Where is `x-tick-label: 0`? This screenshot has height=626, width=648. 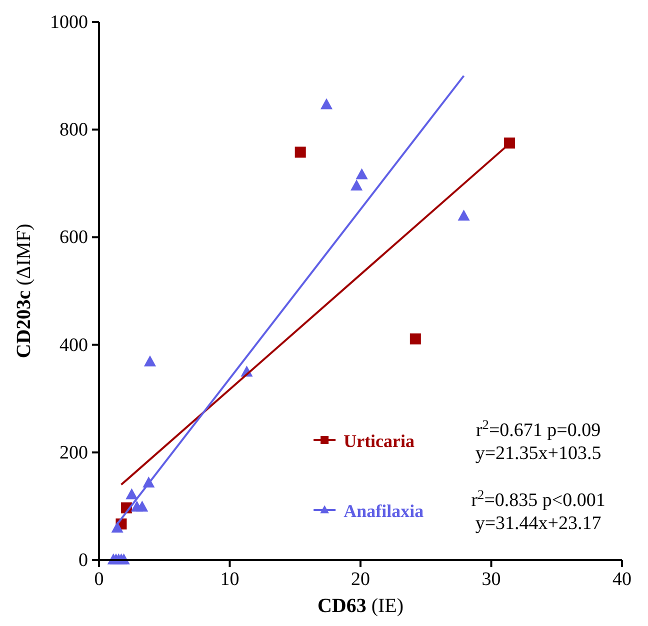 x-tick-label: 0 is located at coordinates (99, 579).